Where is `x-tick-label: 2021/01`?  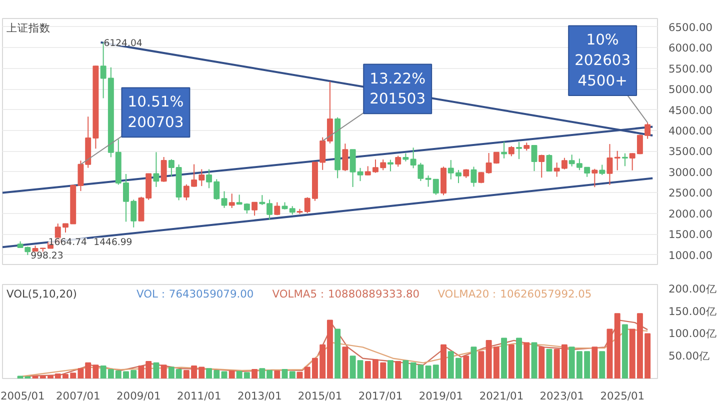 x-tick-label: 2021/01 is located at coordinates (501, 396).